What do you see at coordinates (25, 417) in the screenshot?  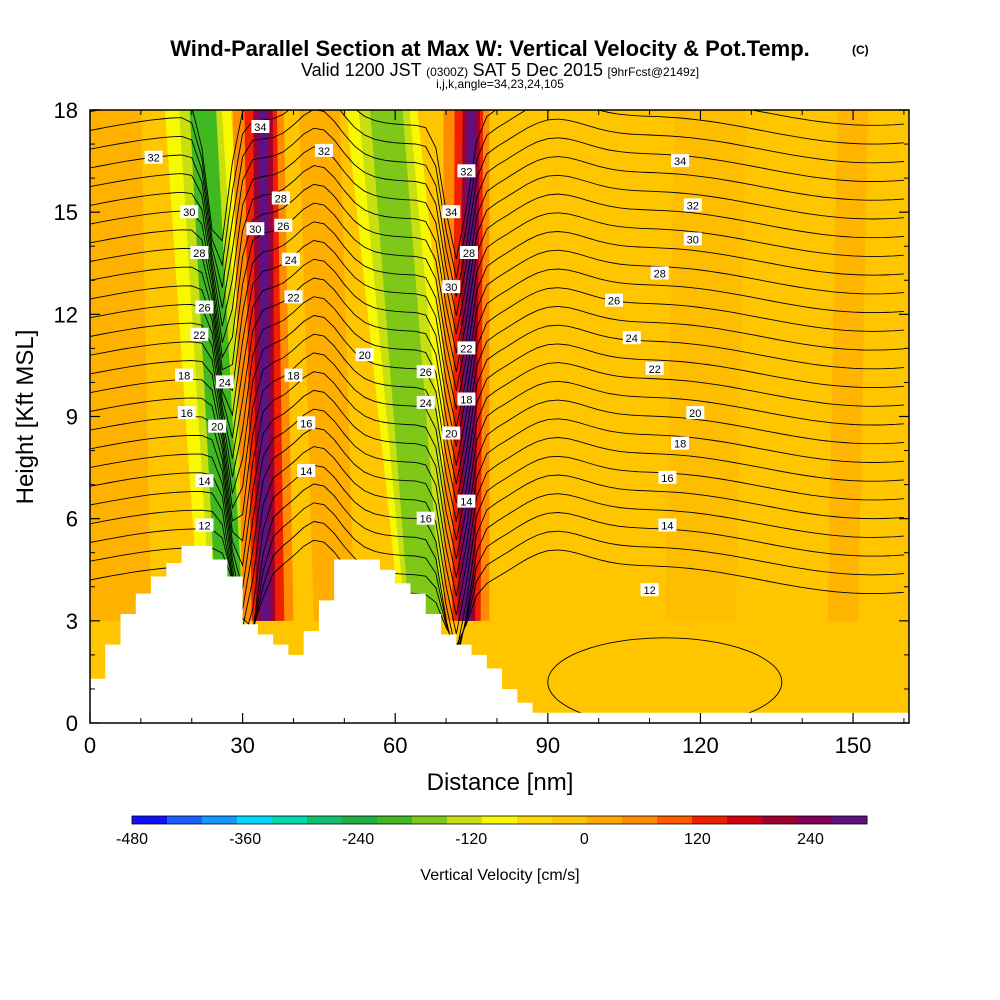 I see `y-axis-label: Height [Kft MSL]` at bounding box center [25, 417].